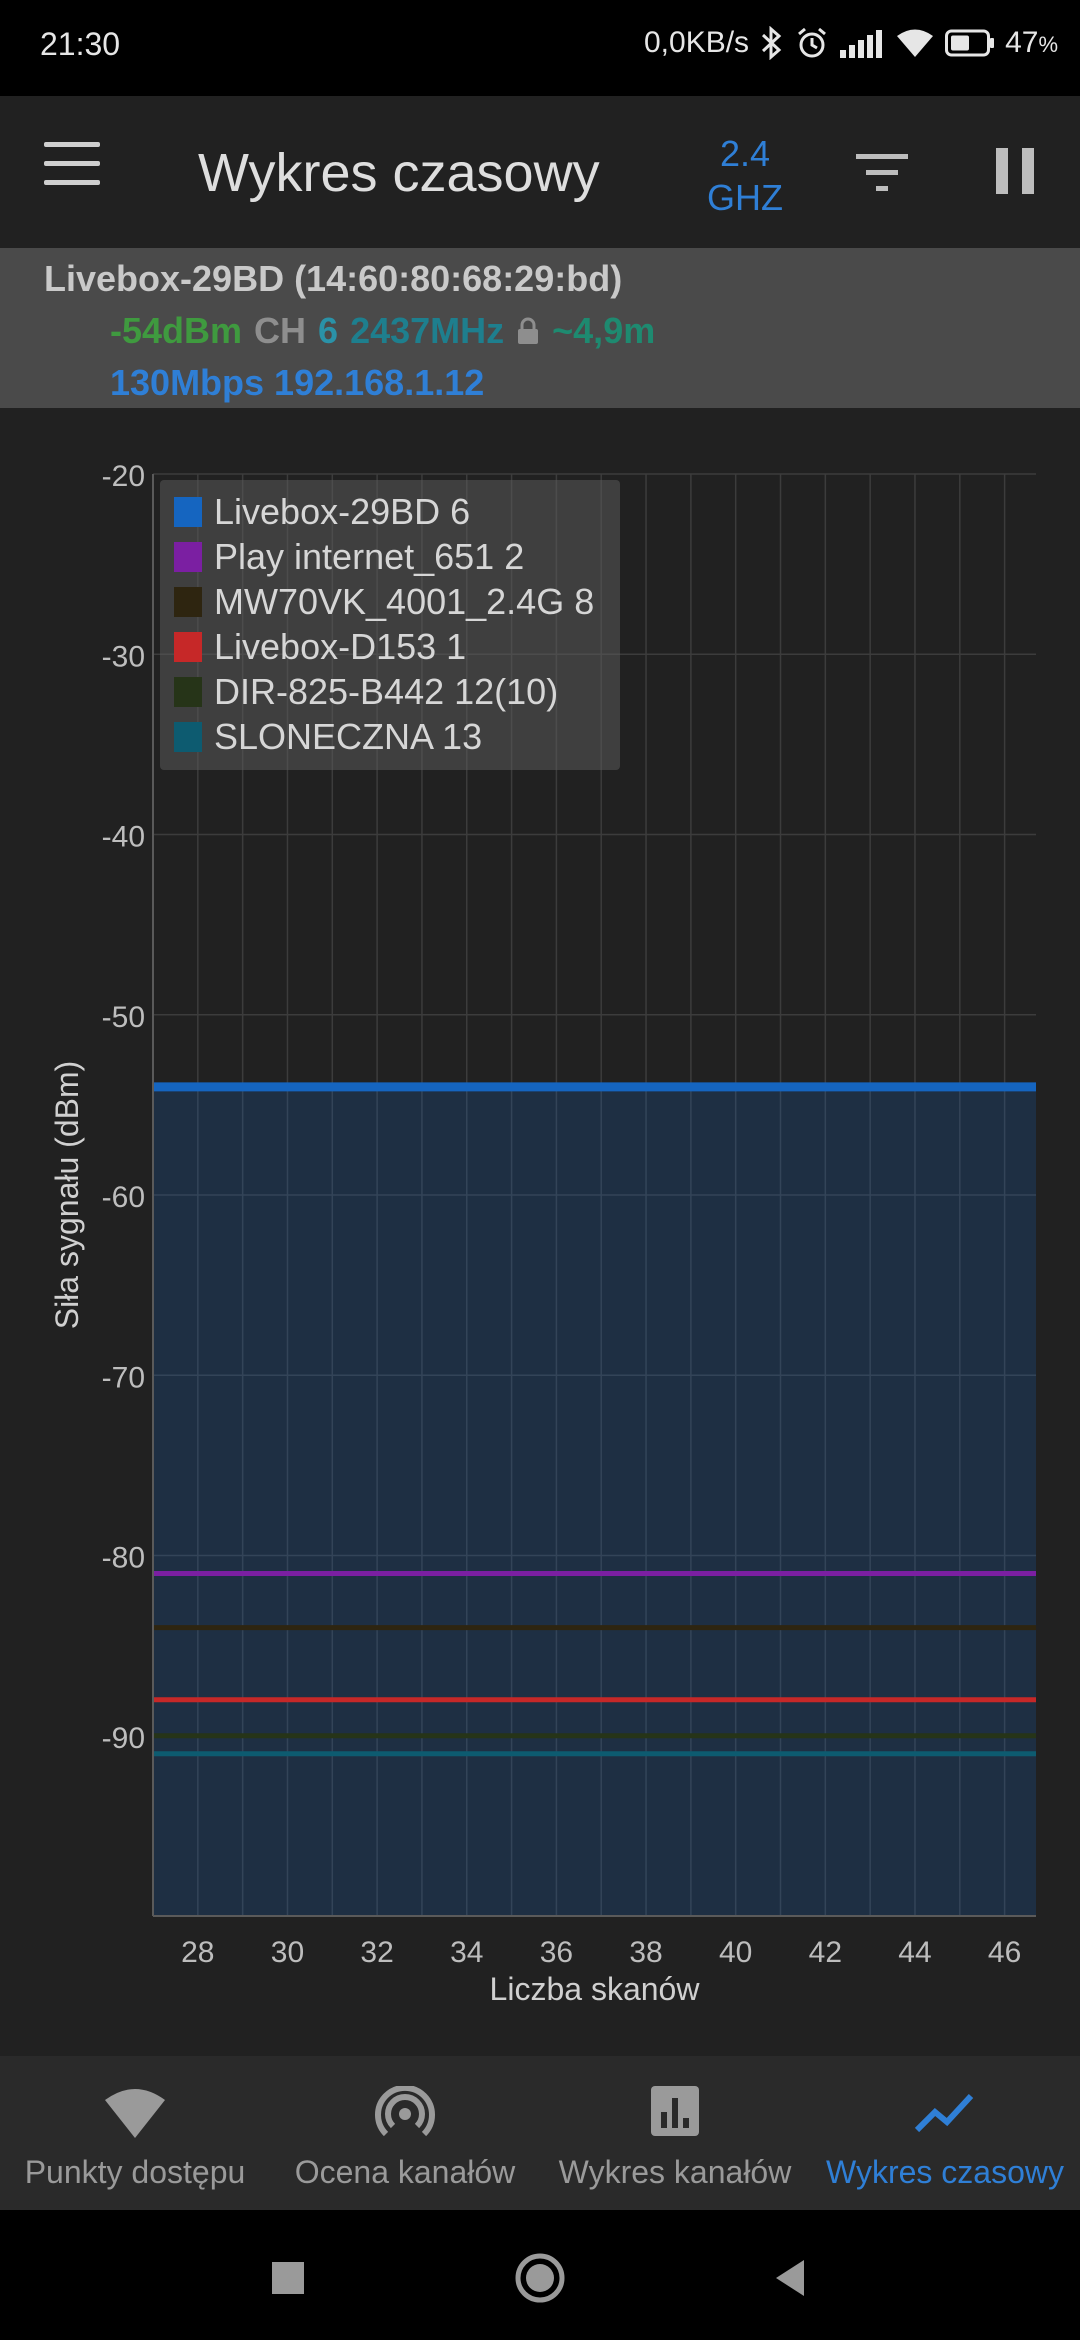 This screenshot has width=1080, height=2340. I want to click on legend-item: DIR-825-B442 12(10), so click(366, 691).